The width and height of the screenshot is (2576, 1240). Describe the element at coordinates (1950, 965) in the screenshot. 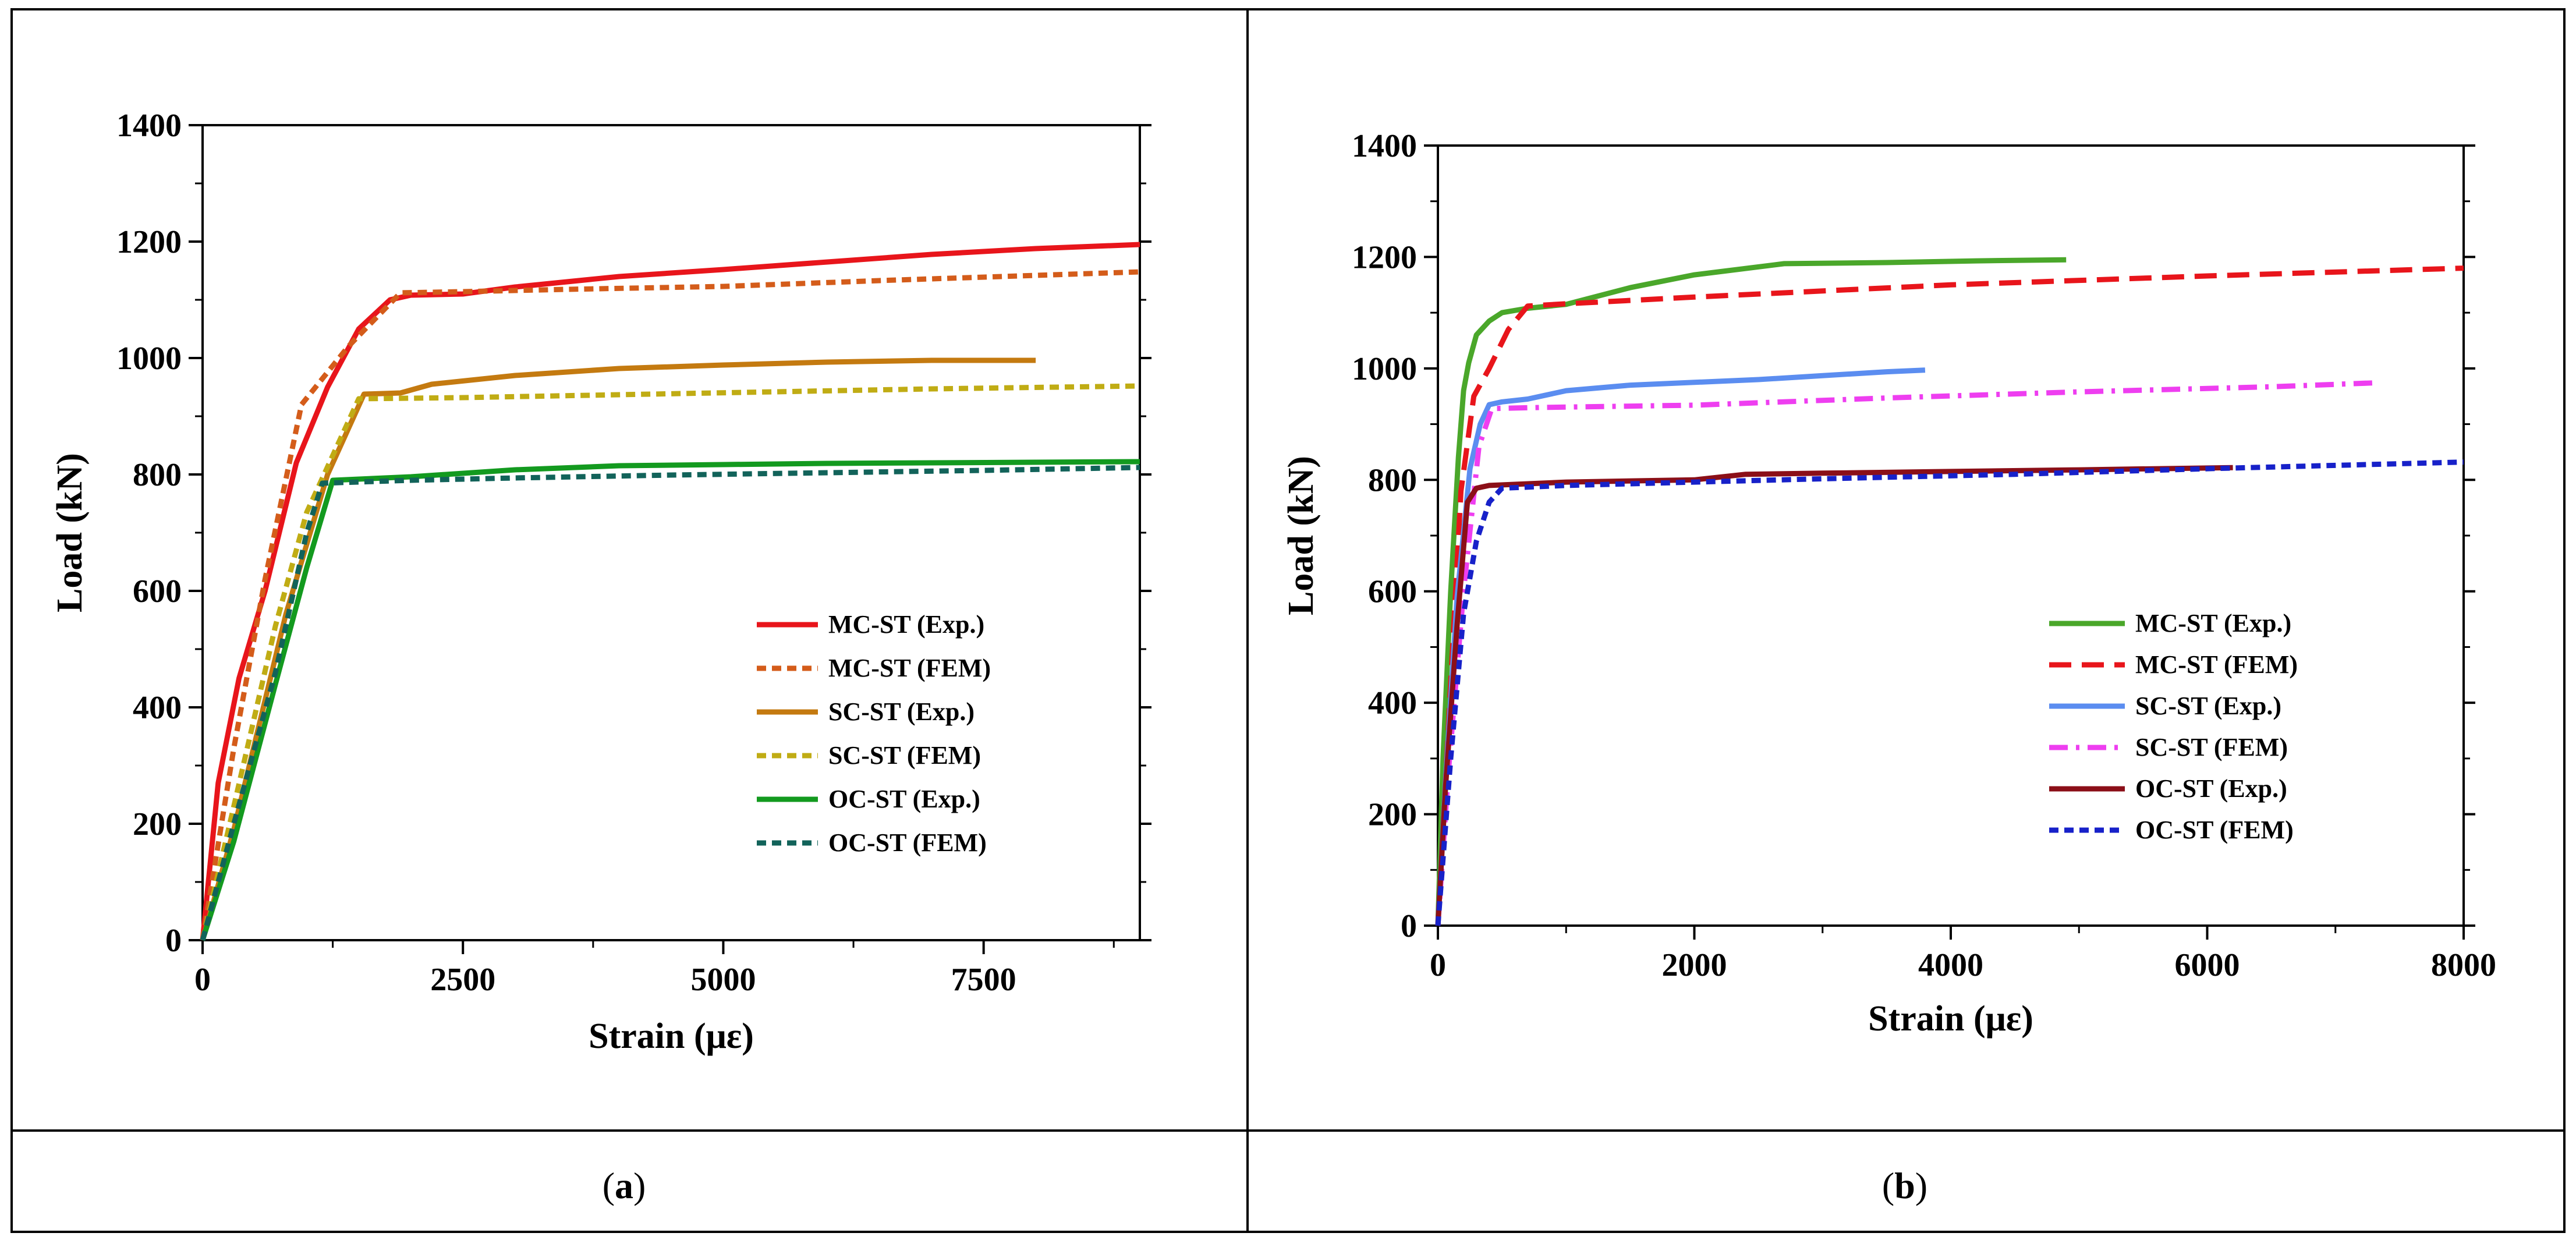

I see `x-tick-label: 4000` at that location.